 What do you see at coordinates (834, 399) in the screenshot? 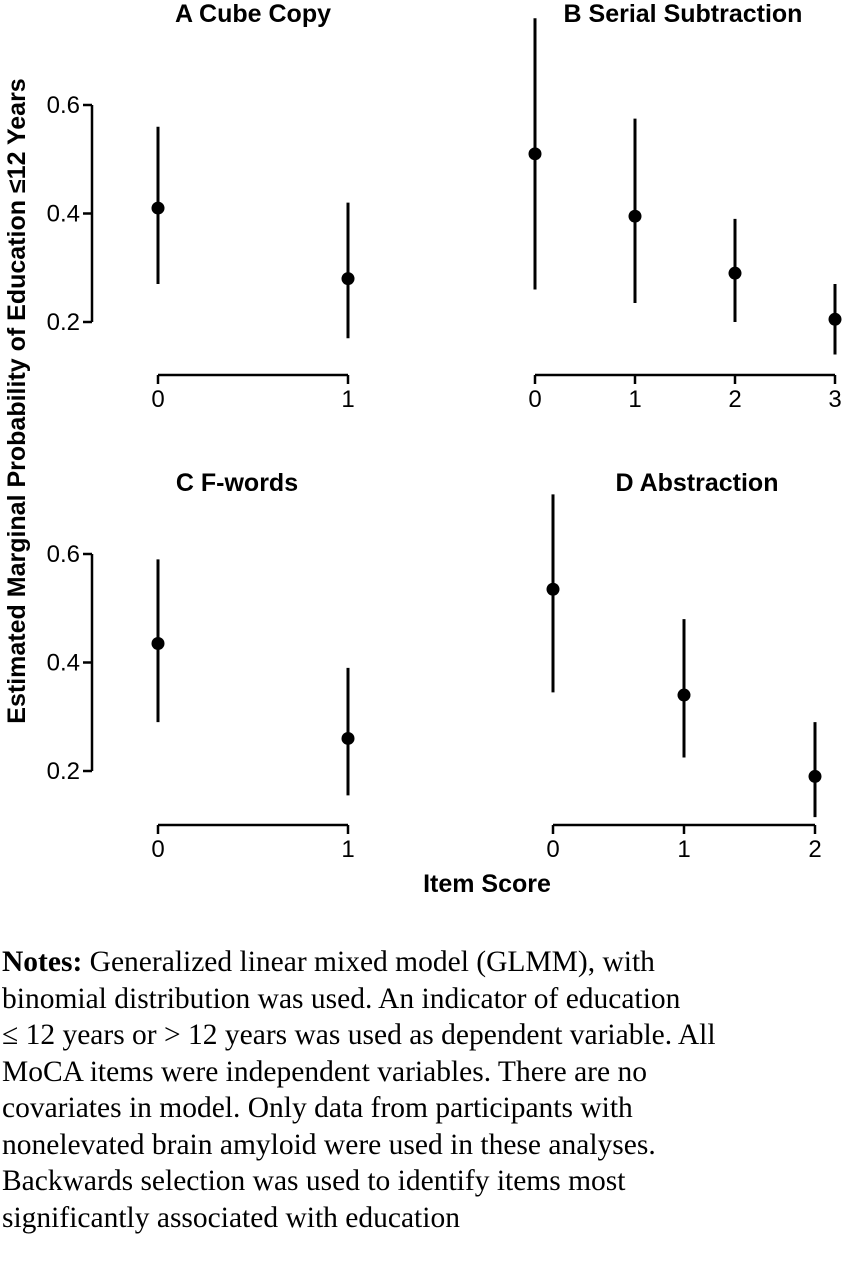
I see `x-tick-label: 3` at bounding box center [834, 399].